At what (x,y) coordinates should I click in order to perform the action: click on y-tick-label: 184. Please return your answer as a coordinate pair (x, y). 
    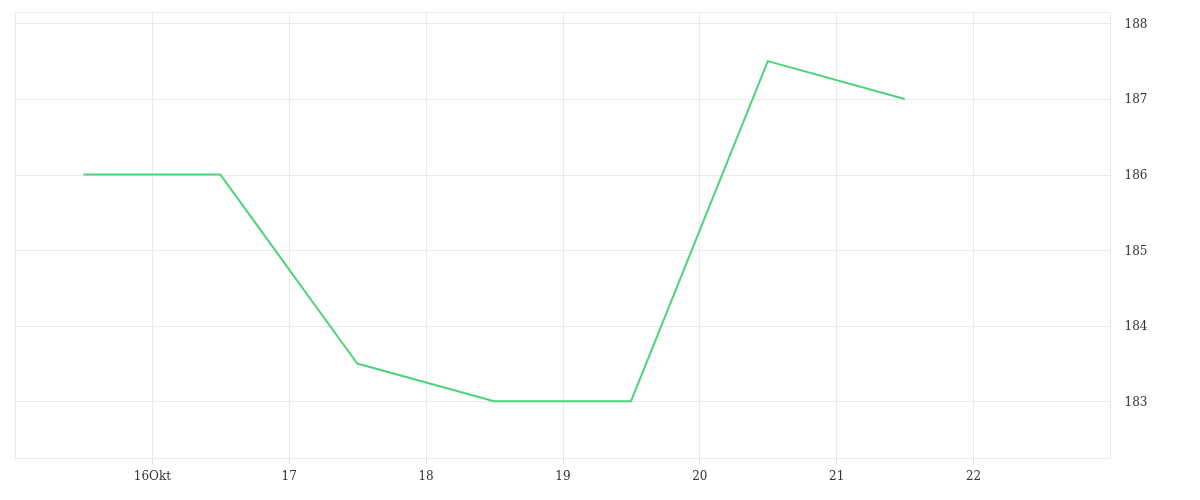
    Looking at the image, I should click on (1136, 326).